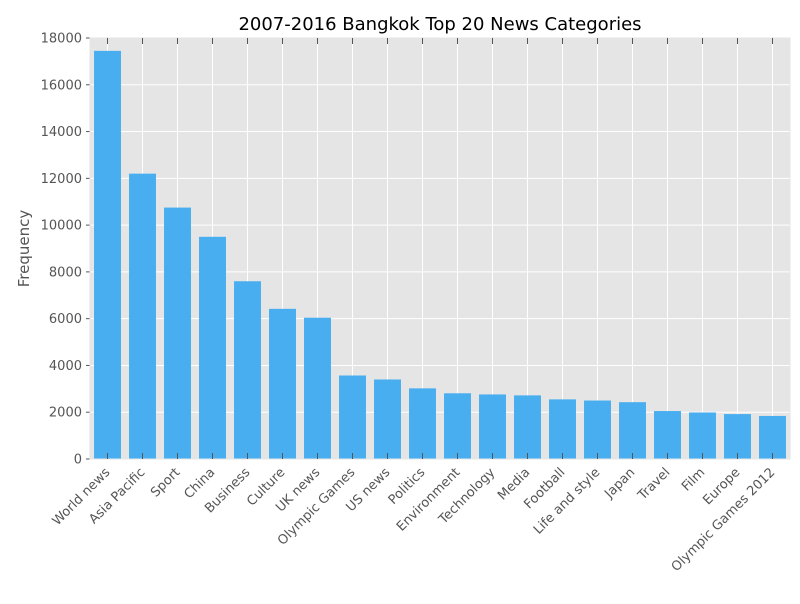 This screenshot has width=800, height=604. I want to click on y-tick-label: 2000, so click(65, 413).